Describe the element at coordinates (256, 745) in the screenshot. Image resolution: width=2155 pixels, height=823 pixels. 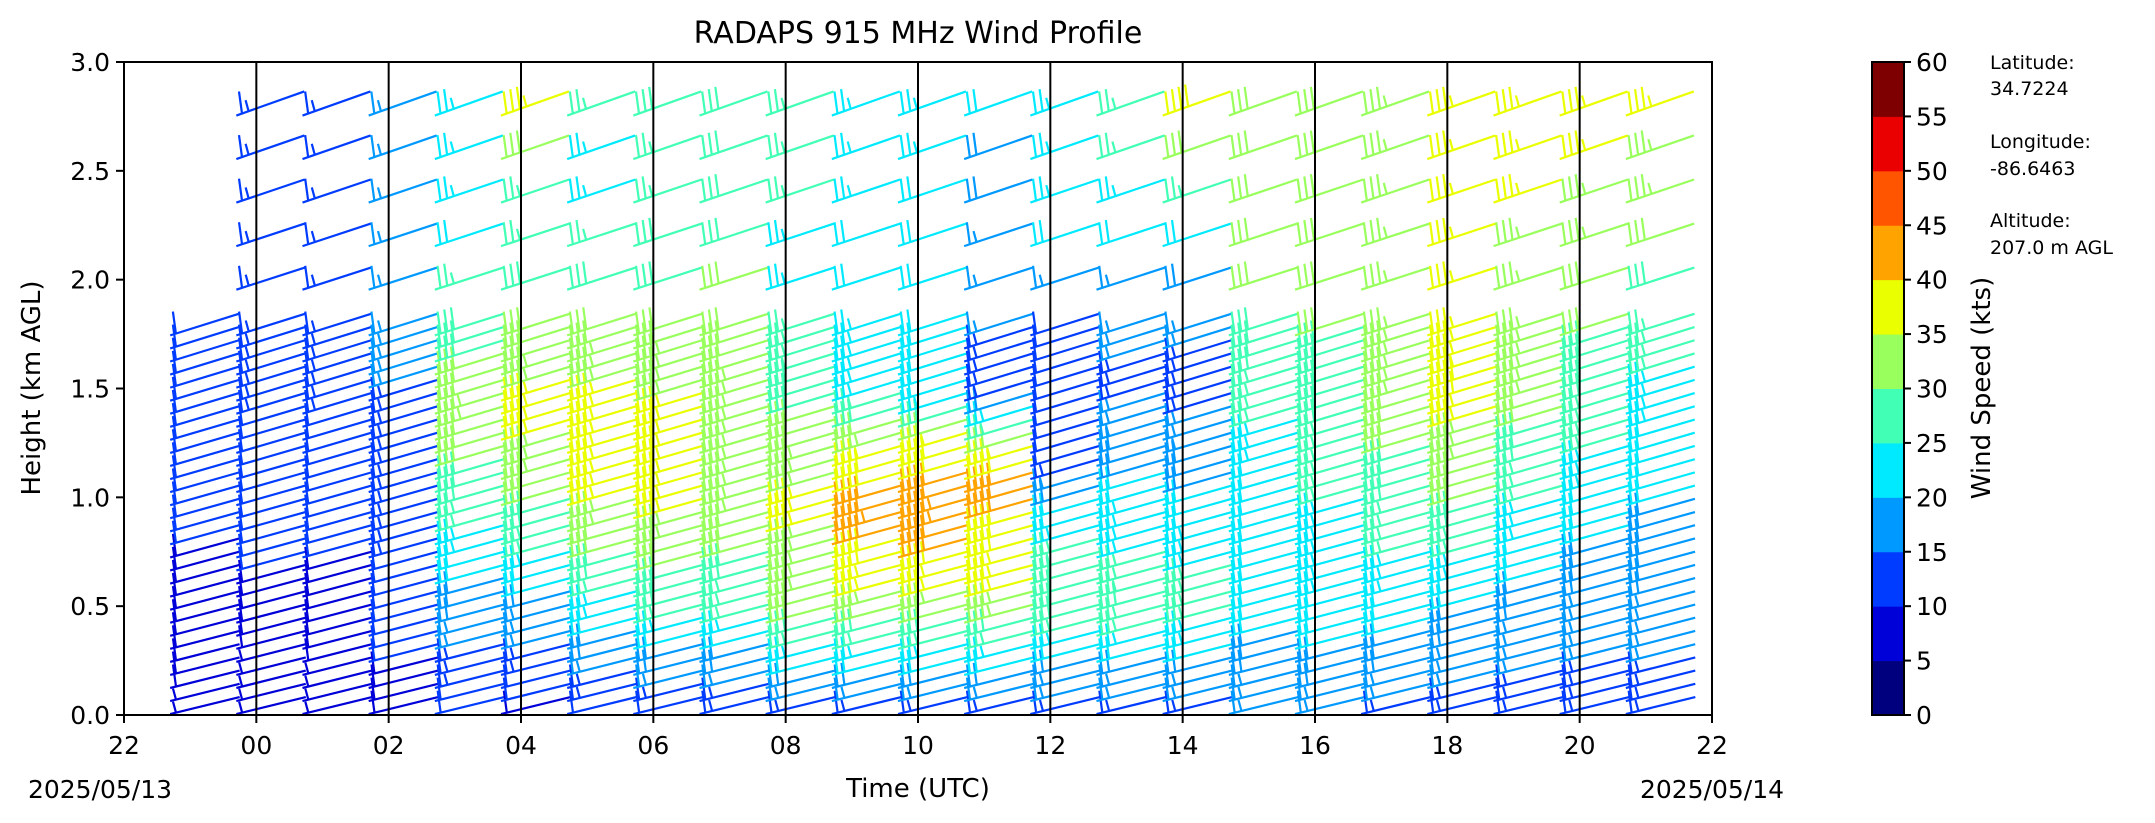
I see `x-tick-label: 00` at that location.